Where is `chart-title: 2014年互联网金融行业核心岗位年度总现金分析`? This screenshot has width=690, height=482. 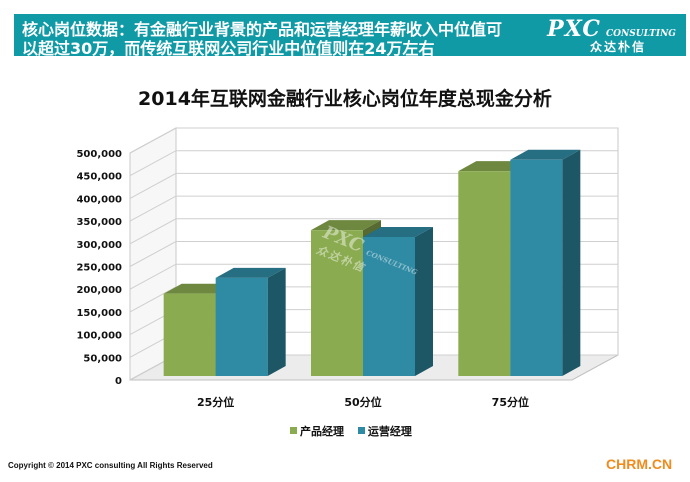 chart-title: 2014年互联网金融行业核心岗位年度总现金分析 is located at coordinates (345, 99).